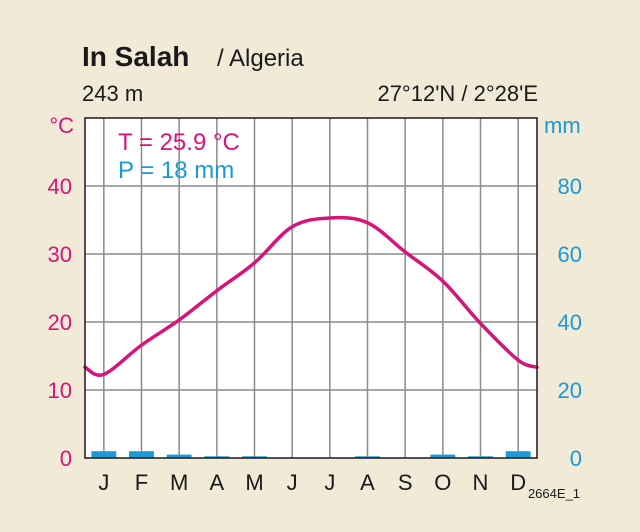 This screenshot has width=640, height=532. I want to click on x-tick-month: F, so click(141, 482).